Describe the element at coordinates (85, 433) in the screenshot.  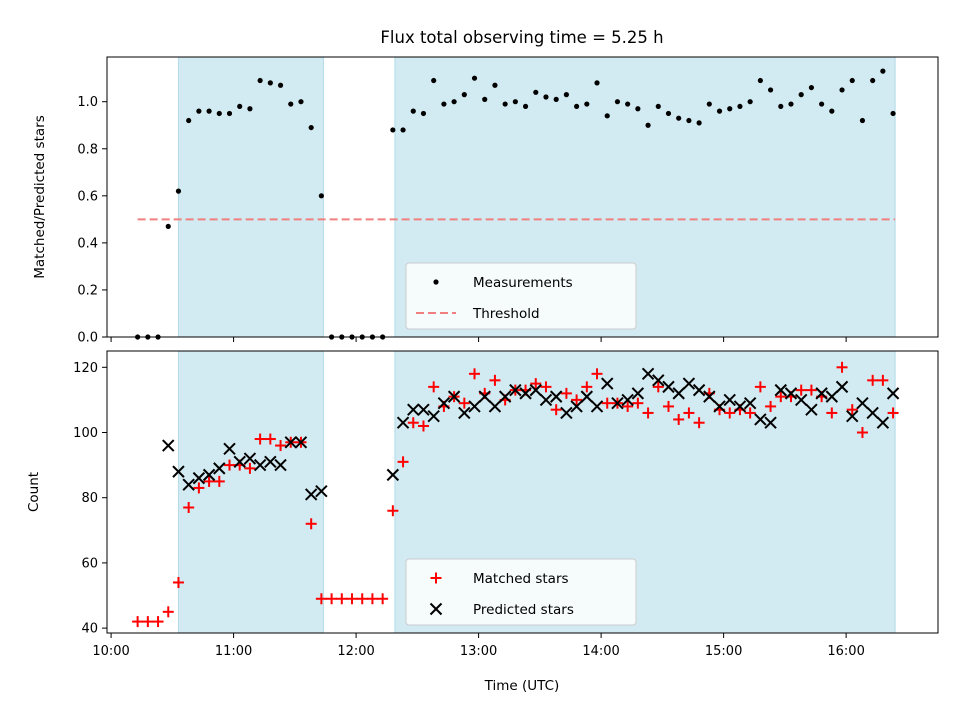
I see `y-tick-label: 100` at that location.